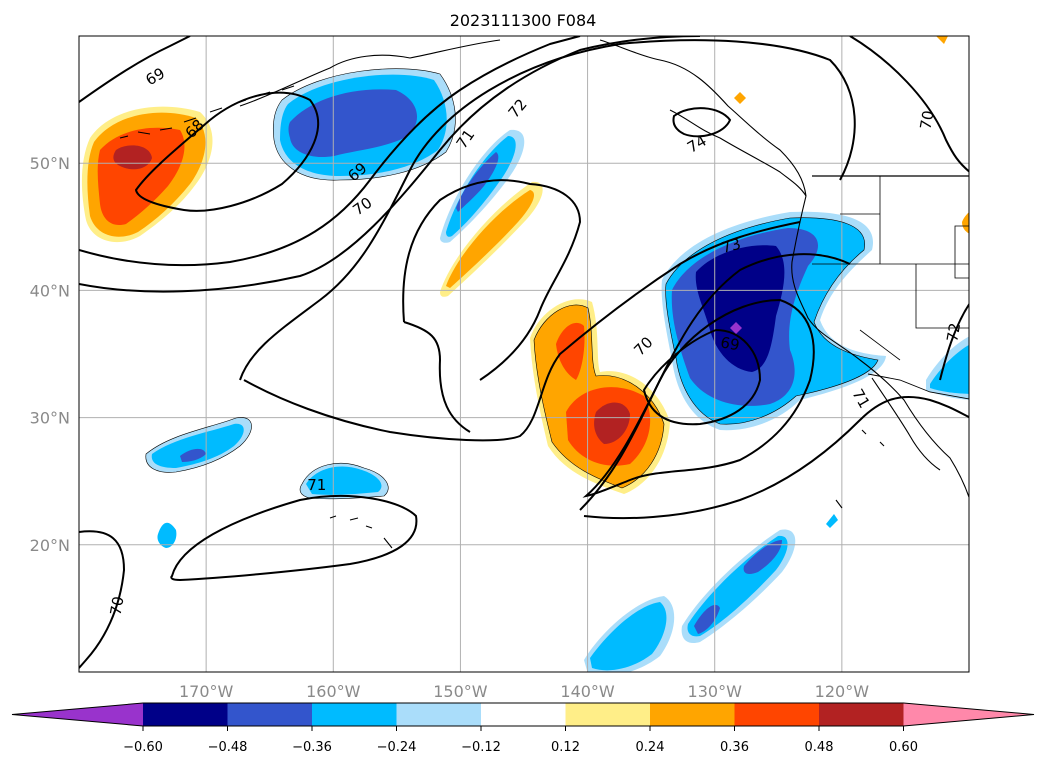 The height and width of the screenshot is (765, 1047). Describe the element at coordinates (890, 268) in the screenshot. I see `border-states` at that location.